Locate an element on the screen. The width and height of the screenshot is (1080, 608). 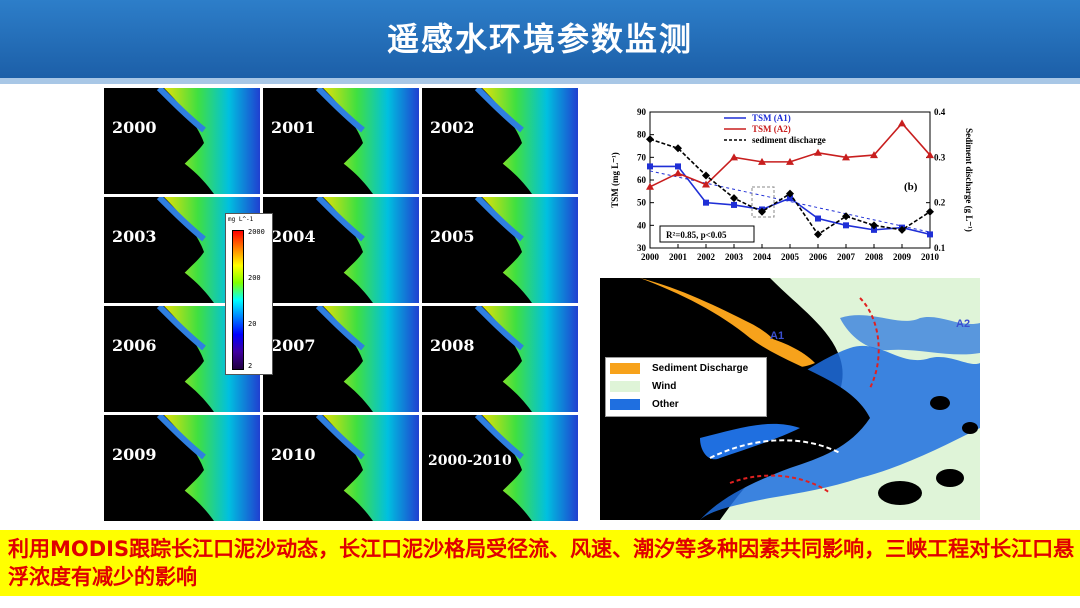
tile-year-label: 2006 is located at coordinates (134, 345).